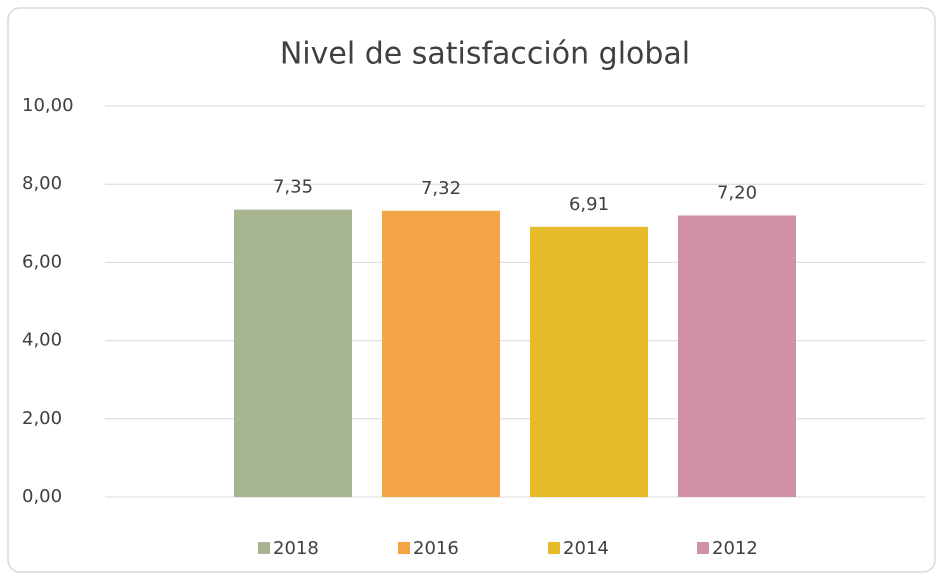 The width and height of the screenshot is (943, 580). What do you see at coordinates (441, 188) in the screenshot?
I see `data-label: 7,32` at bounding box center [441, 188].